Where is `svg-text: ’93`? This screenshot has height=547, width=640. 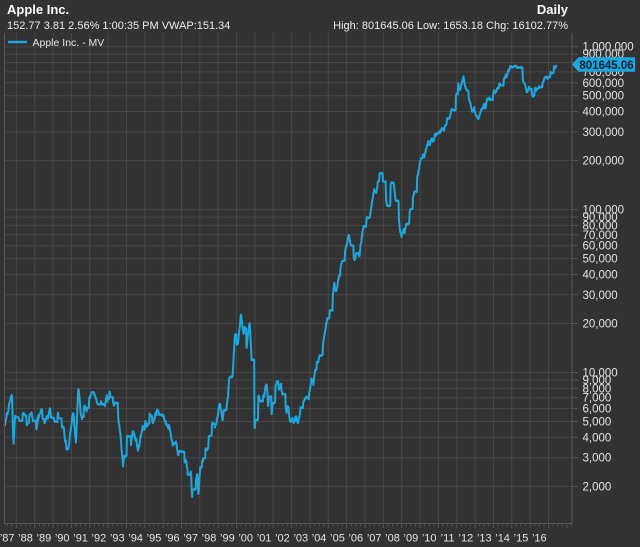 svg-text: ’93 is located at coordinates (117, 539).